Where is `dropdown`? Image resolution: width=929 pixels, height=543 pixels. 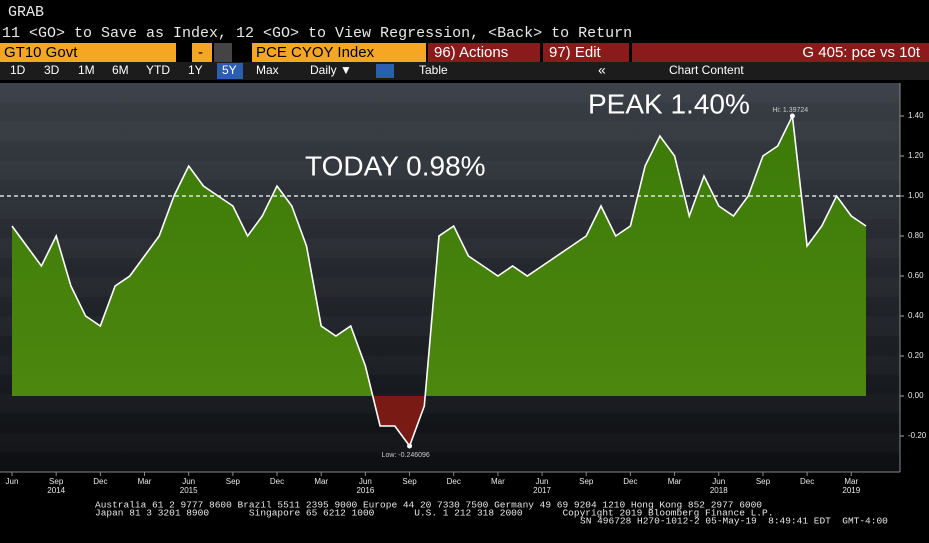 dropdown is located at coordinates (223, 52).